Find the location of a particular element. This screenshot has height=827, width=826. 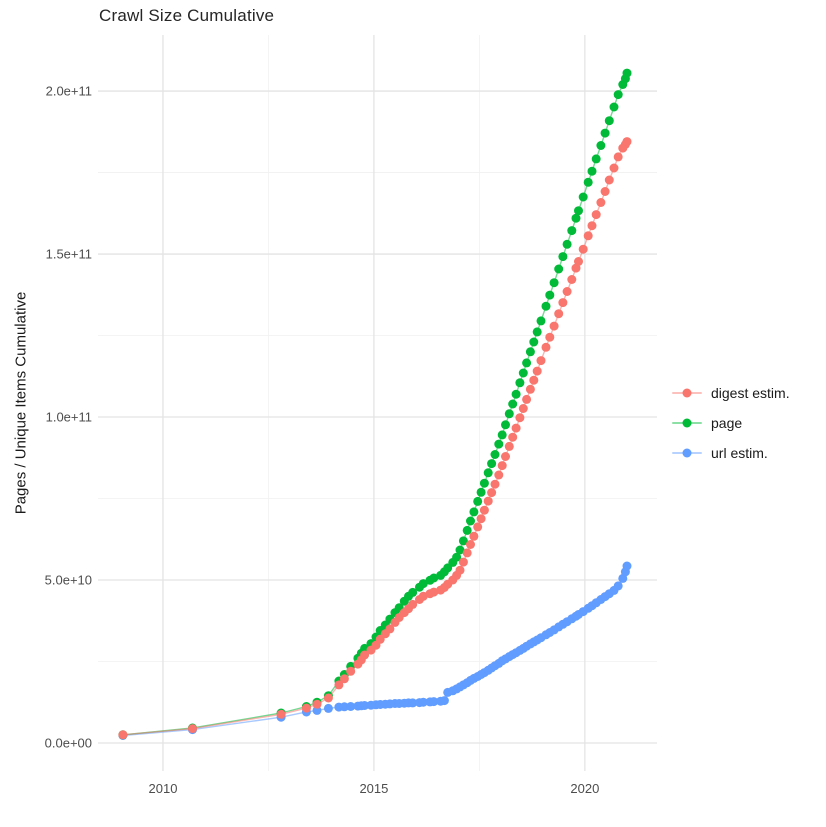

legend-item-page: page is located at coordinates (731, 423).